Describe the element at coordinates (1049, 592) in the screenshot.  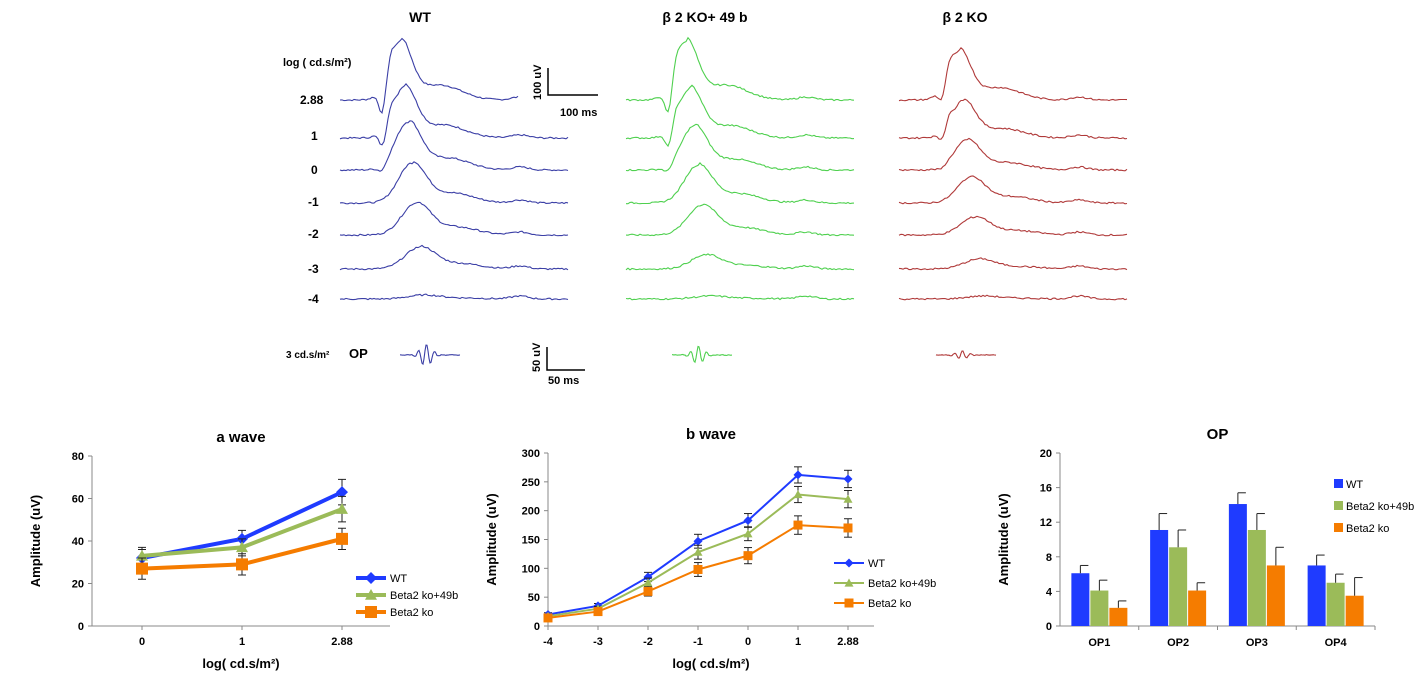
I see `y-tick-label: 4` at that location.